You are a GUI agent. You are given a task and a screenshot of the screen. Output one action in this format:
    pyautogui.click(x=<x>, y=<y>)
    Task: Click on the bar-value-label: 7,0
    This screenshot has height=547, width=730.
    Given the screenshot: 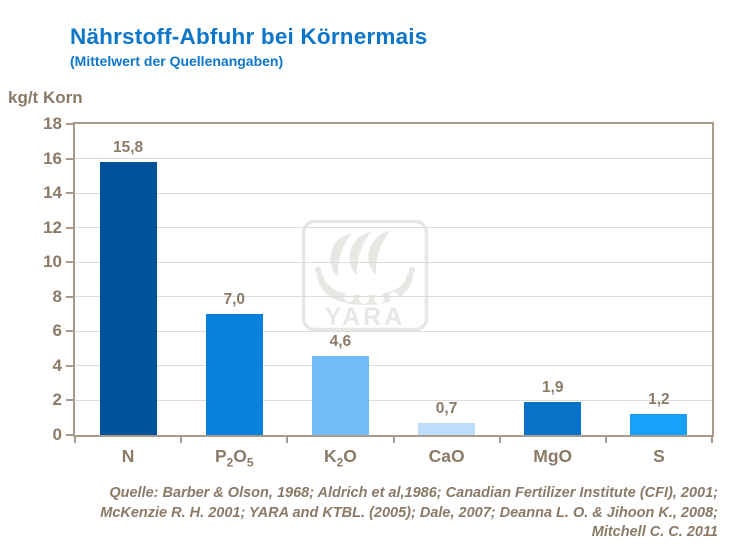 What is the action you would take?
    pyautogui.click(x=234, y=300)
    